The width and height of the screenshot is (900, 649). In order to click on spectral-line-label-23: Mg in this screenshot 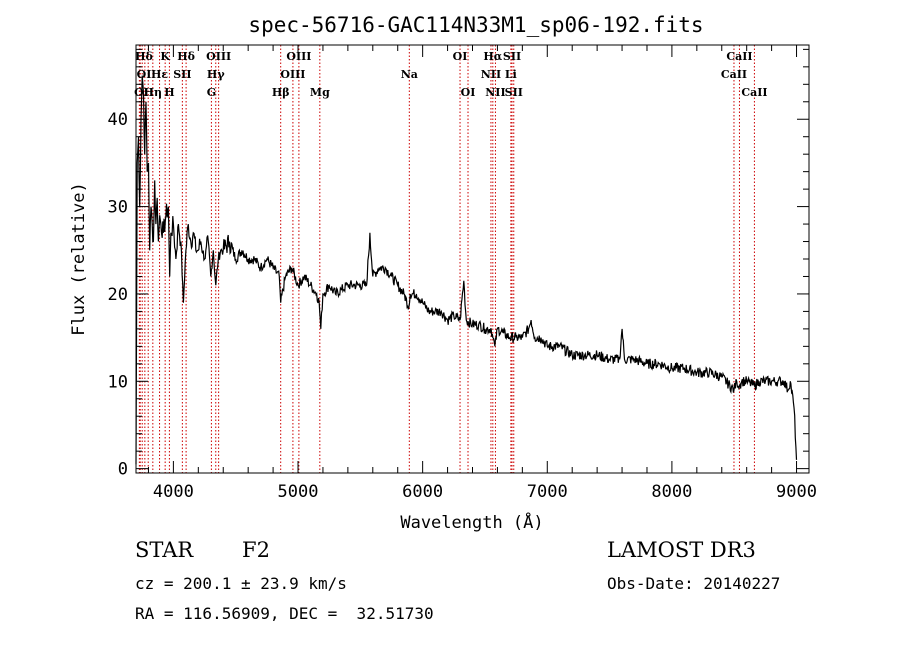, I will do `click(320, 92)`.